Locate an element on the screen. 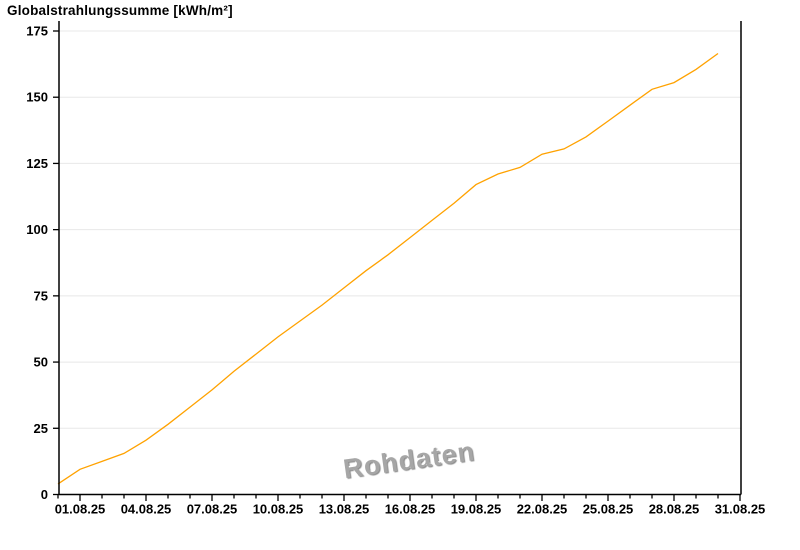 The image size is (800, 550). x-tick-label-31.08.25: 31.08.25 is located at coordinates (740, 509).